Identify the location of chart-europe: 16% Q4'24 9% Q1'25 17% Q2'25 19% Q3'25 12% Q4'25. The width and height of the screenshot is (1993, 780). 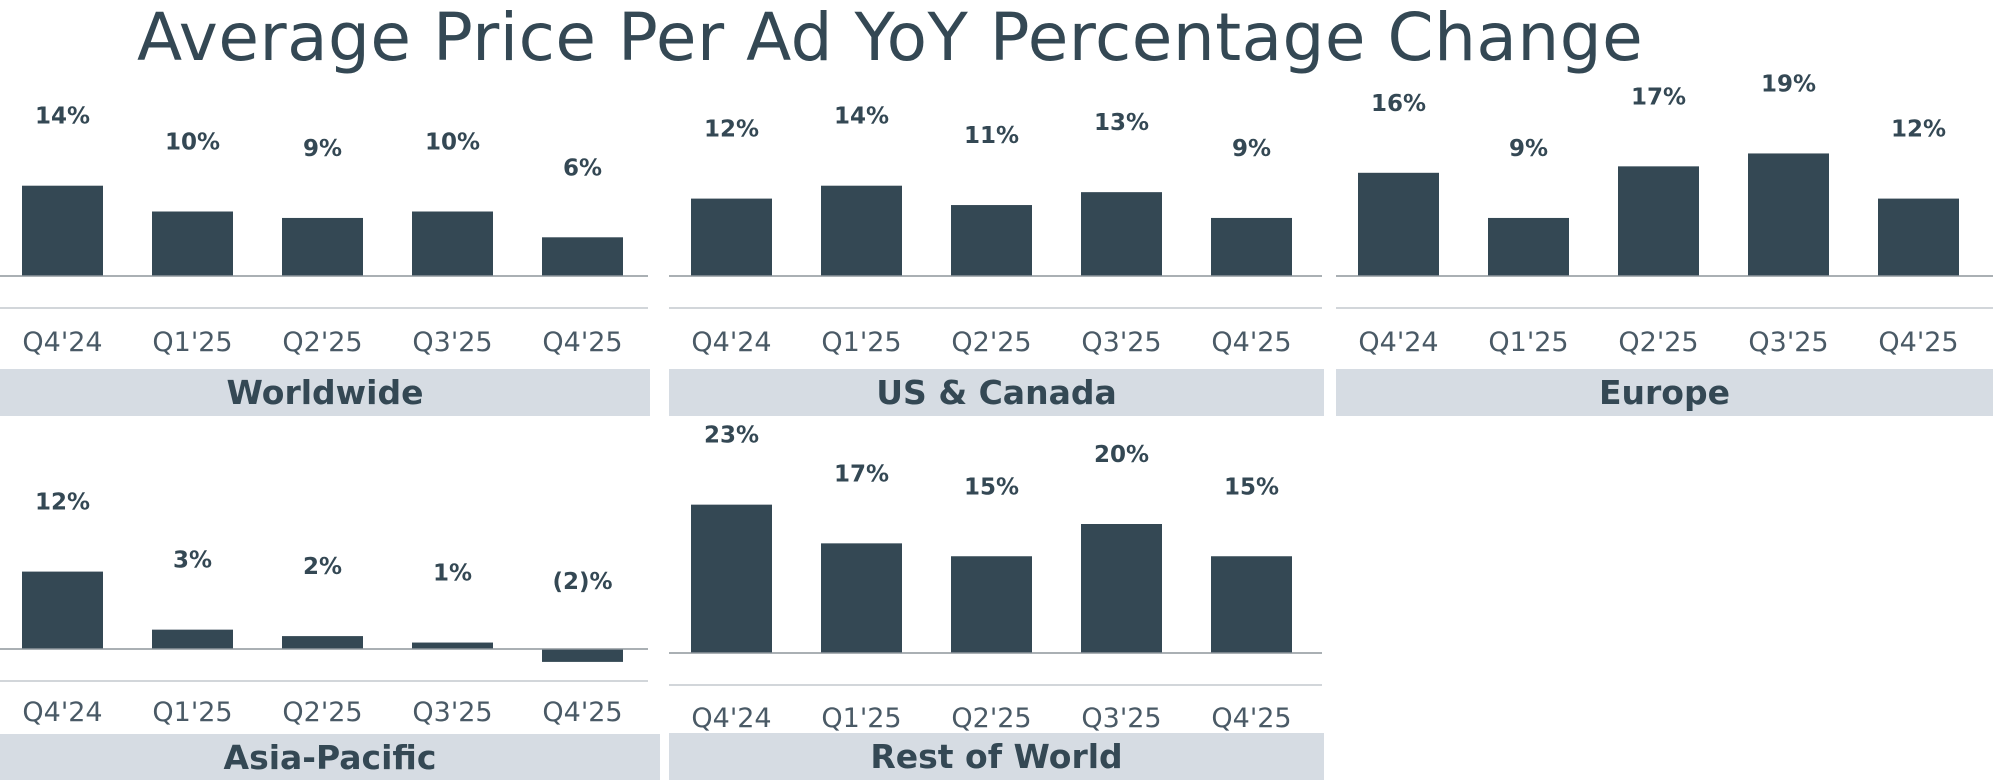
(1664, 214).